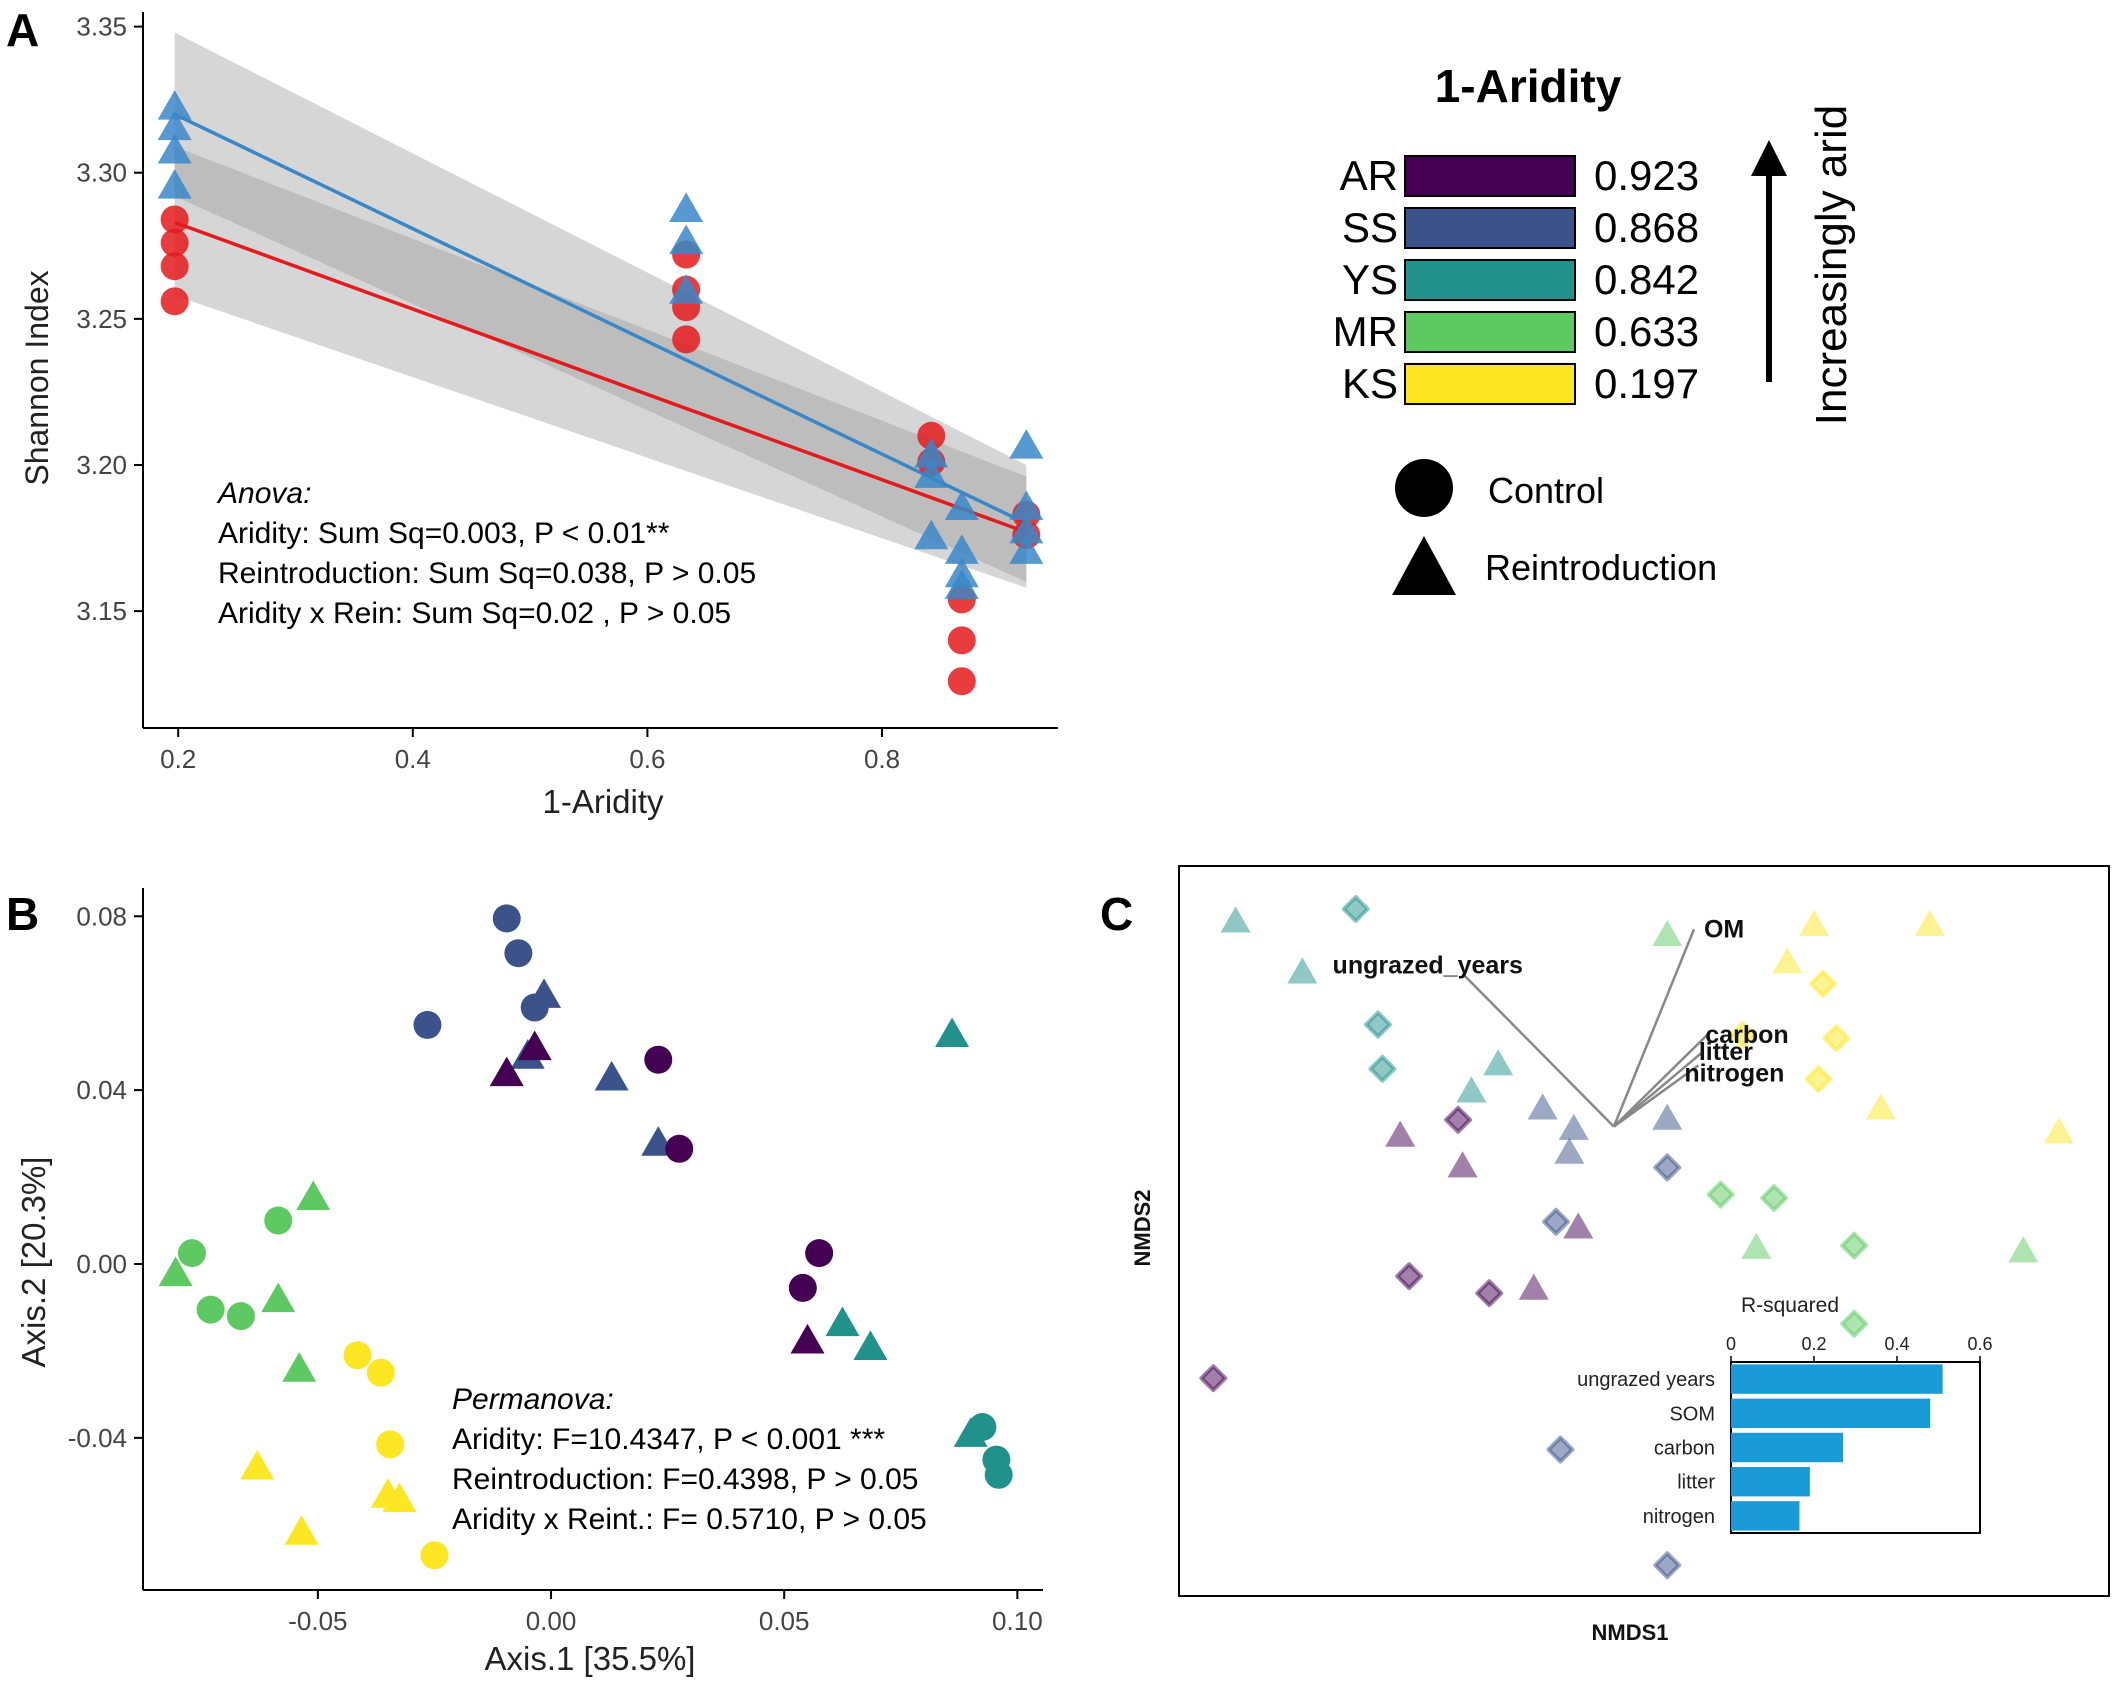 The image size is (2118, 1683). What do you see at coordinates (1424, 488) in the screenshot?
I see `legend-control-icon` at bounding box center [1424, 488].